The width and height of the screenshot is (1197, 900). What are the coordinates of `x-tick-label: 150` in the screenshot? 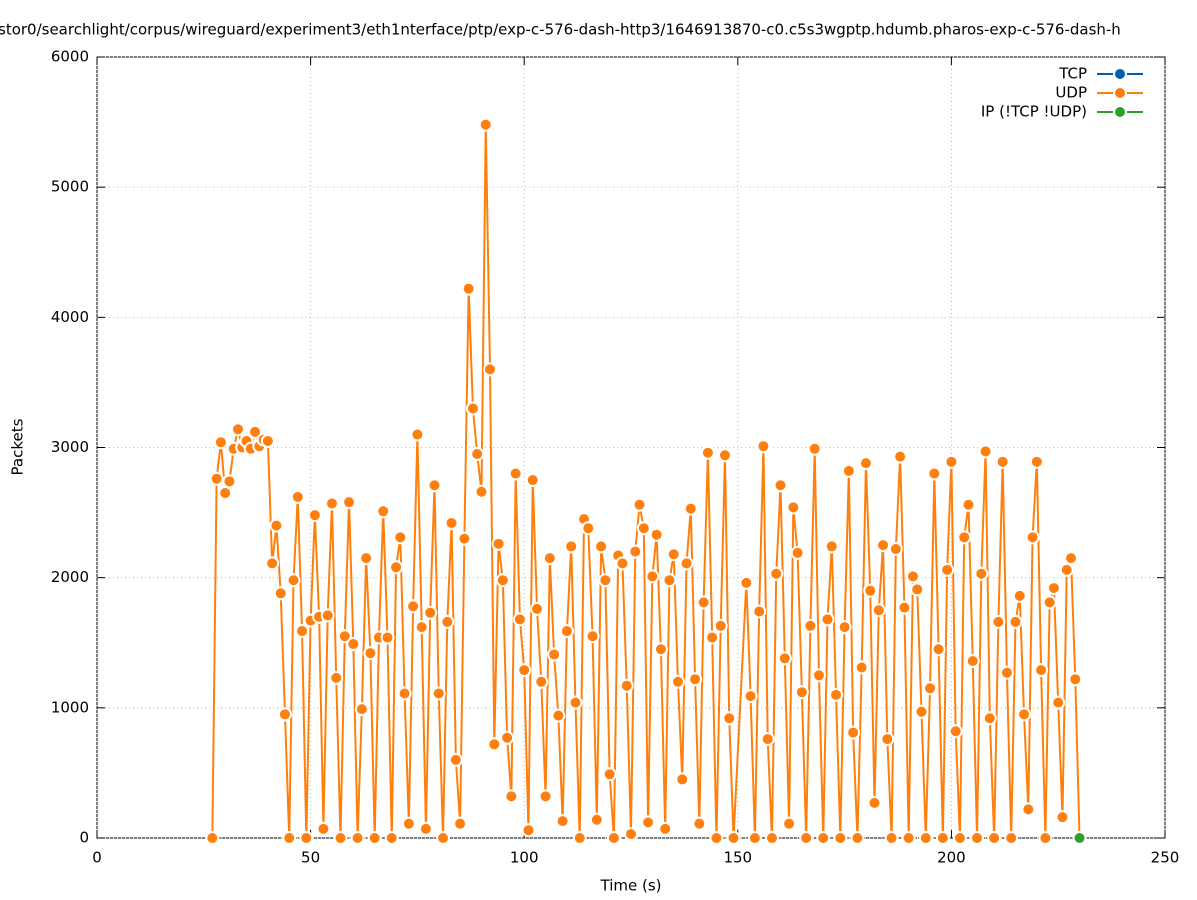 It's located at (737, 858).